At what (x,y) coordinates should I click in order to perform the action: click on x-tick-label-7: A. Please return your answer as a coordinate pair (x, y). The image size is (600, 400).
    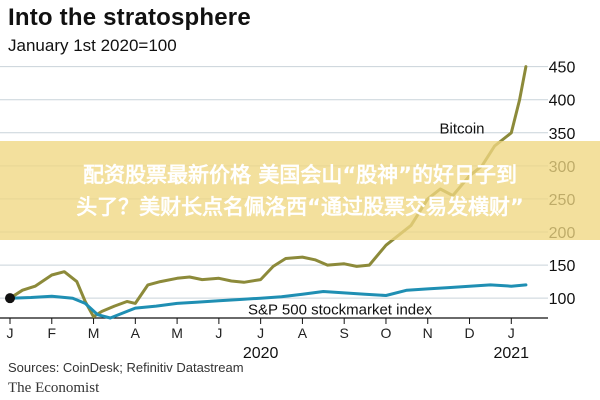
    Looking at the image, I should click on (303, 333).